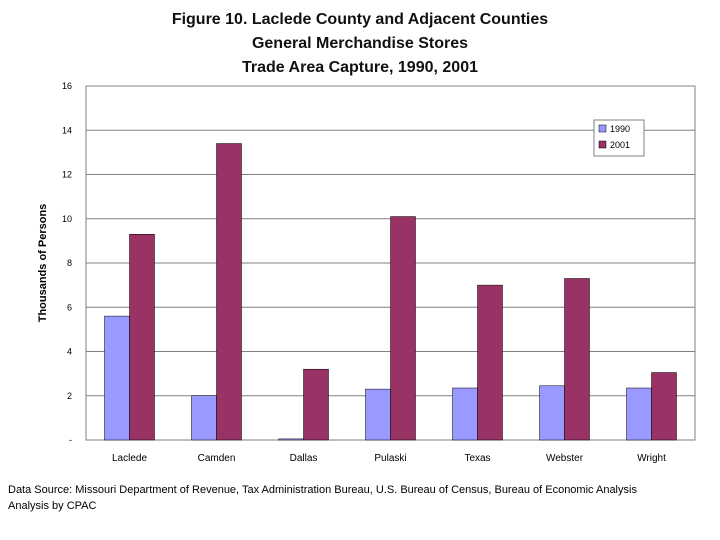 Image resolution: width=720 pixels, height=540 pixels. Describe the element at coordinates (639, 414) in the screenshot. I see `bar-1990-wright` at that location.